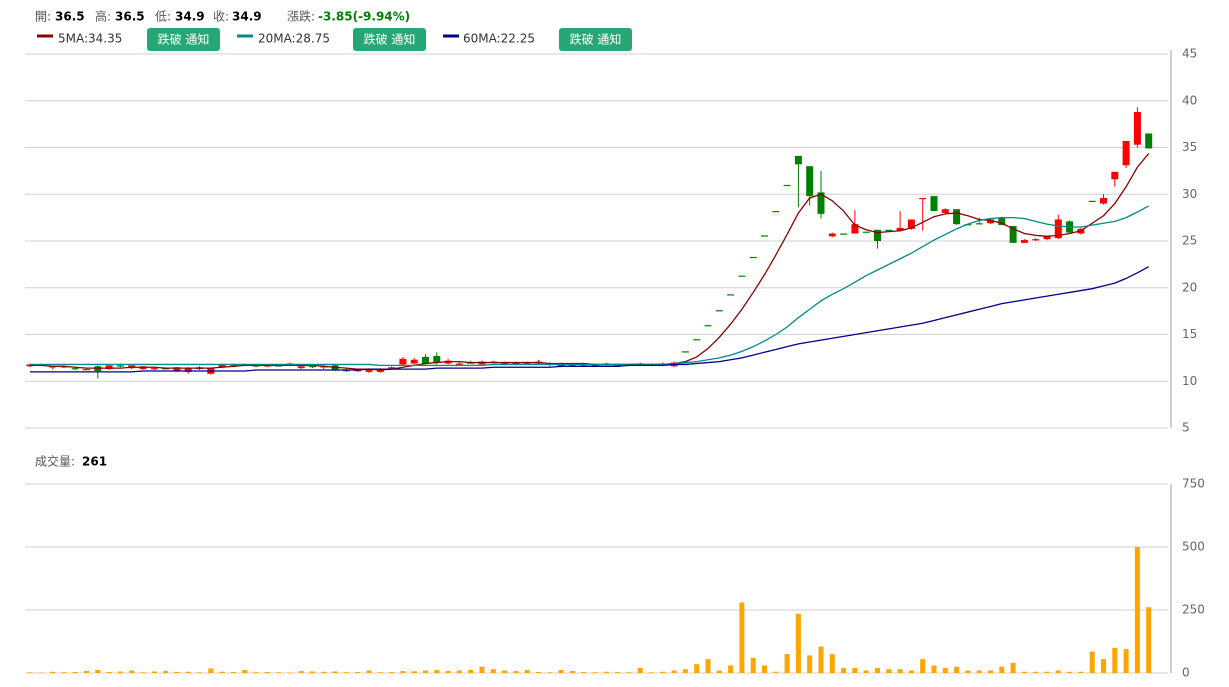  I want to click on change-label: 漲跌:, so click(301, 16).